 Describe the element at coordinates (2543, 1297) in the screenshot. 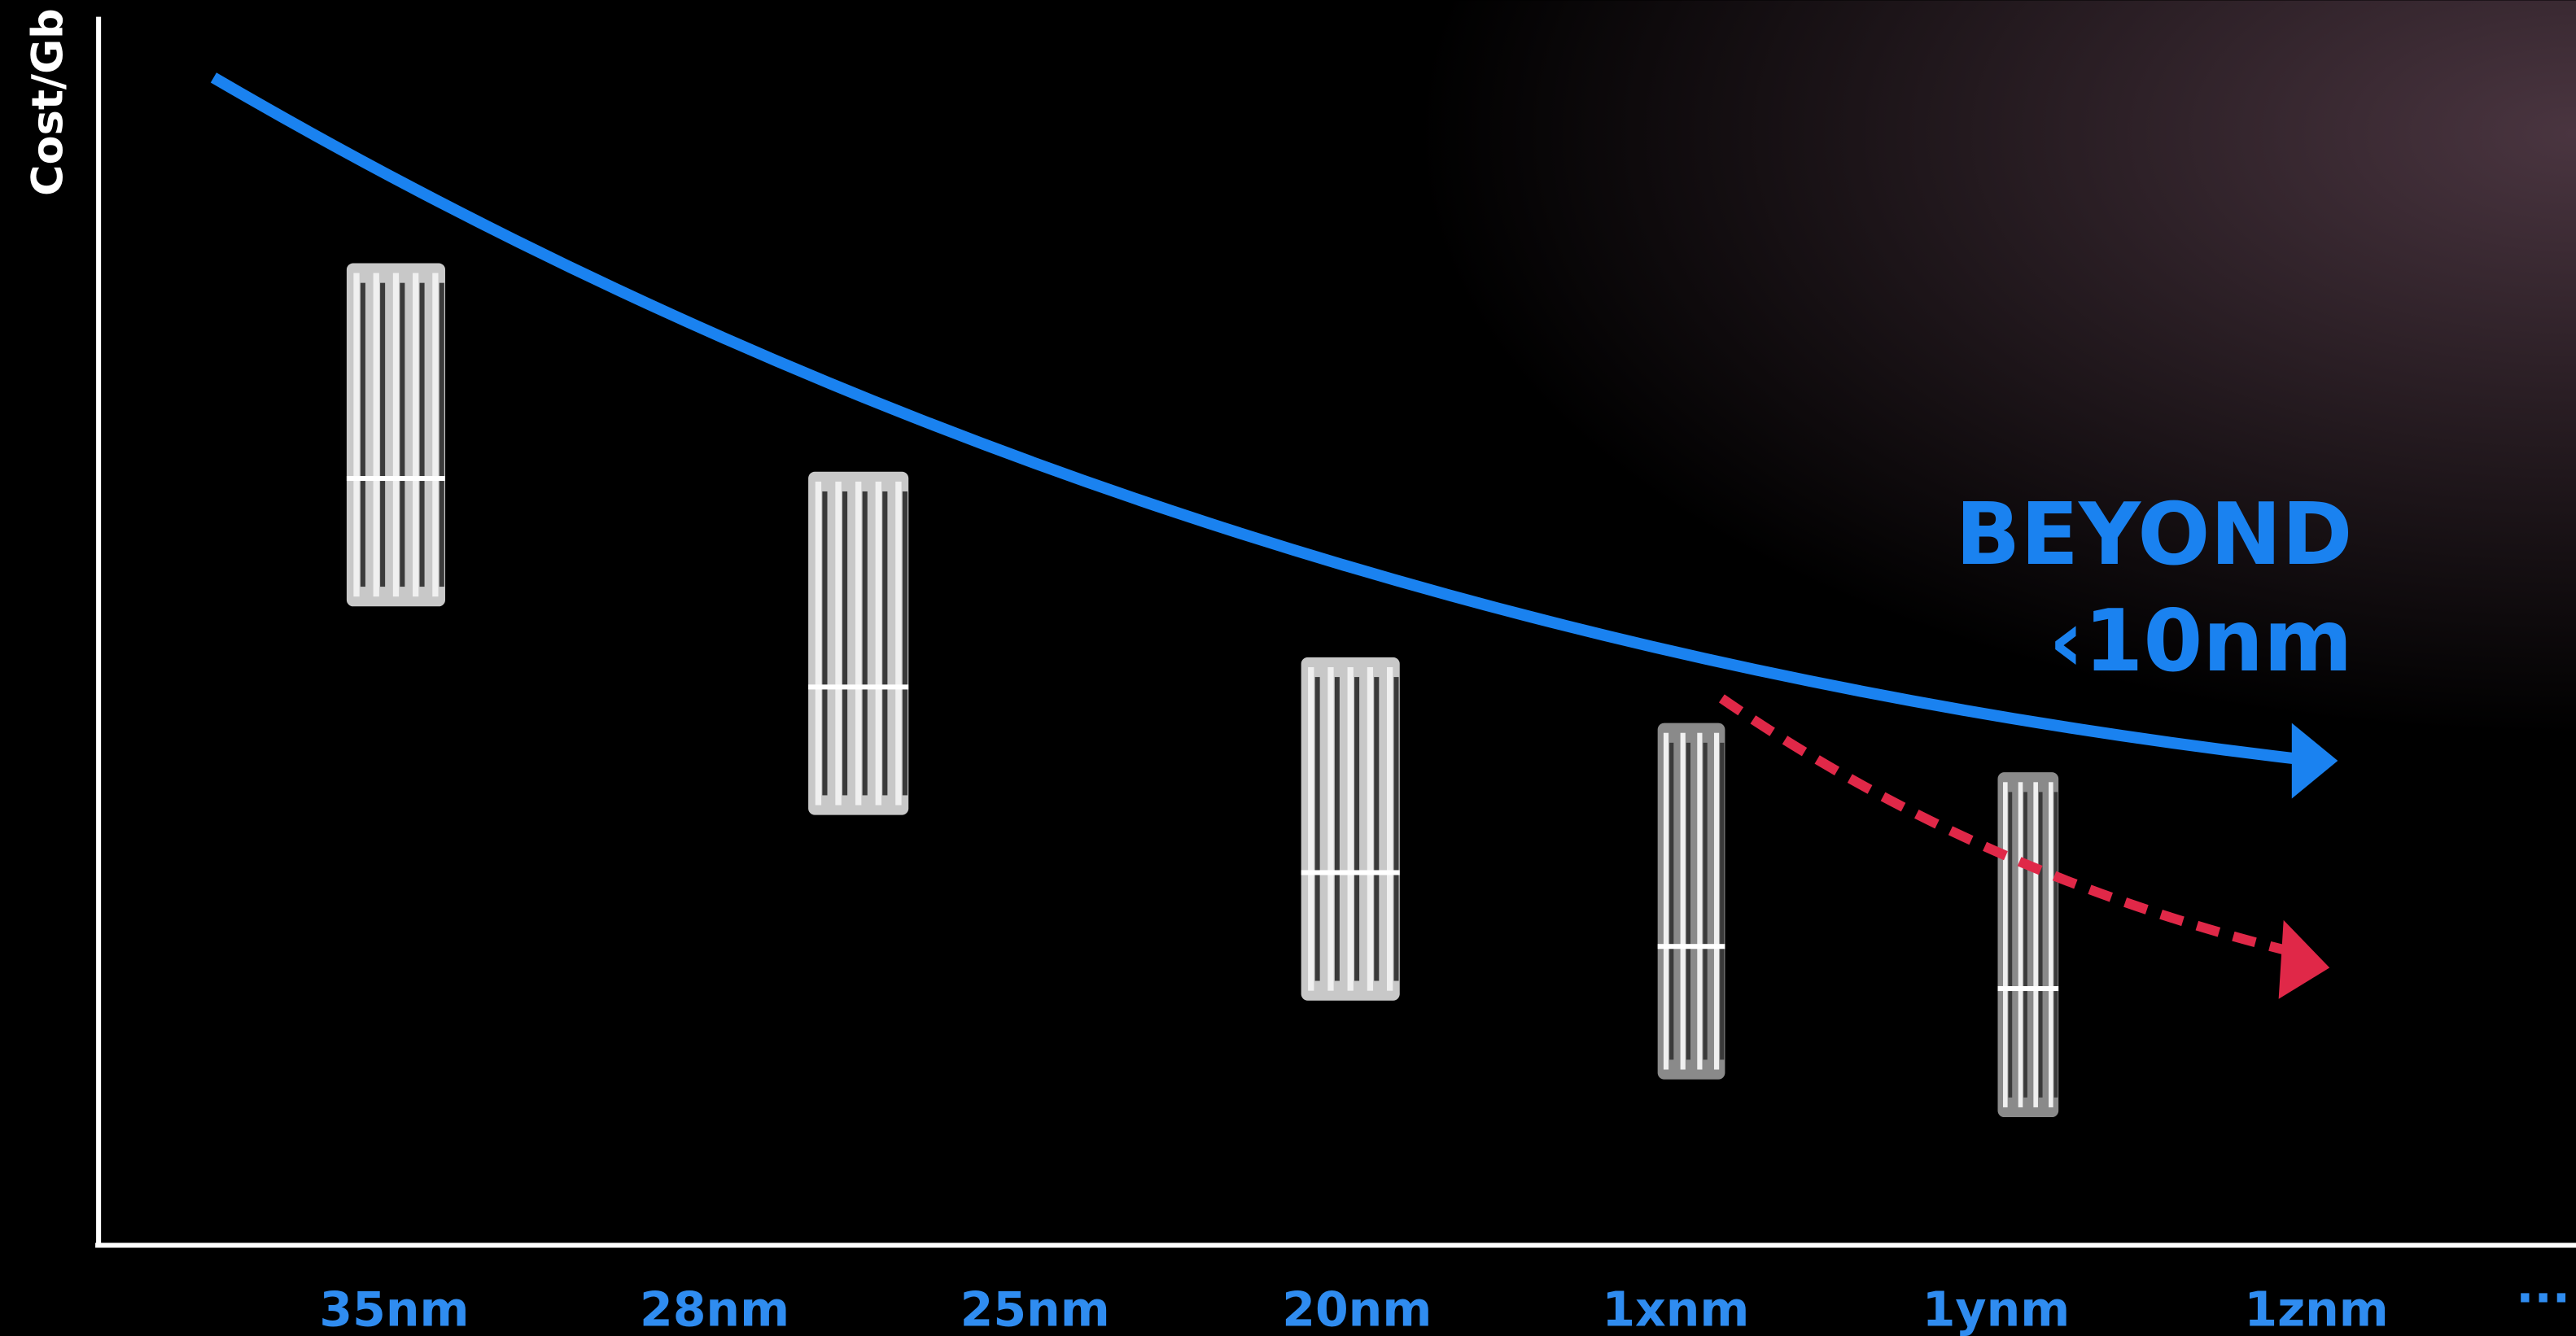

I see `ellipsis: ···` at that location.